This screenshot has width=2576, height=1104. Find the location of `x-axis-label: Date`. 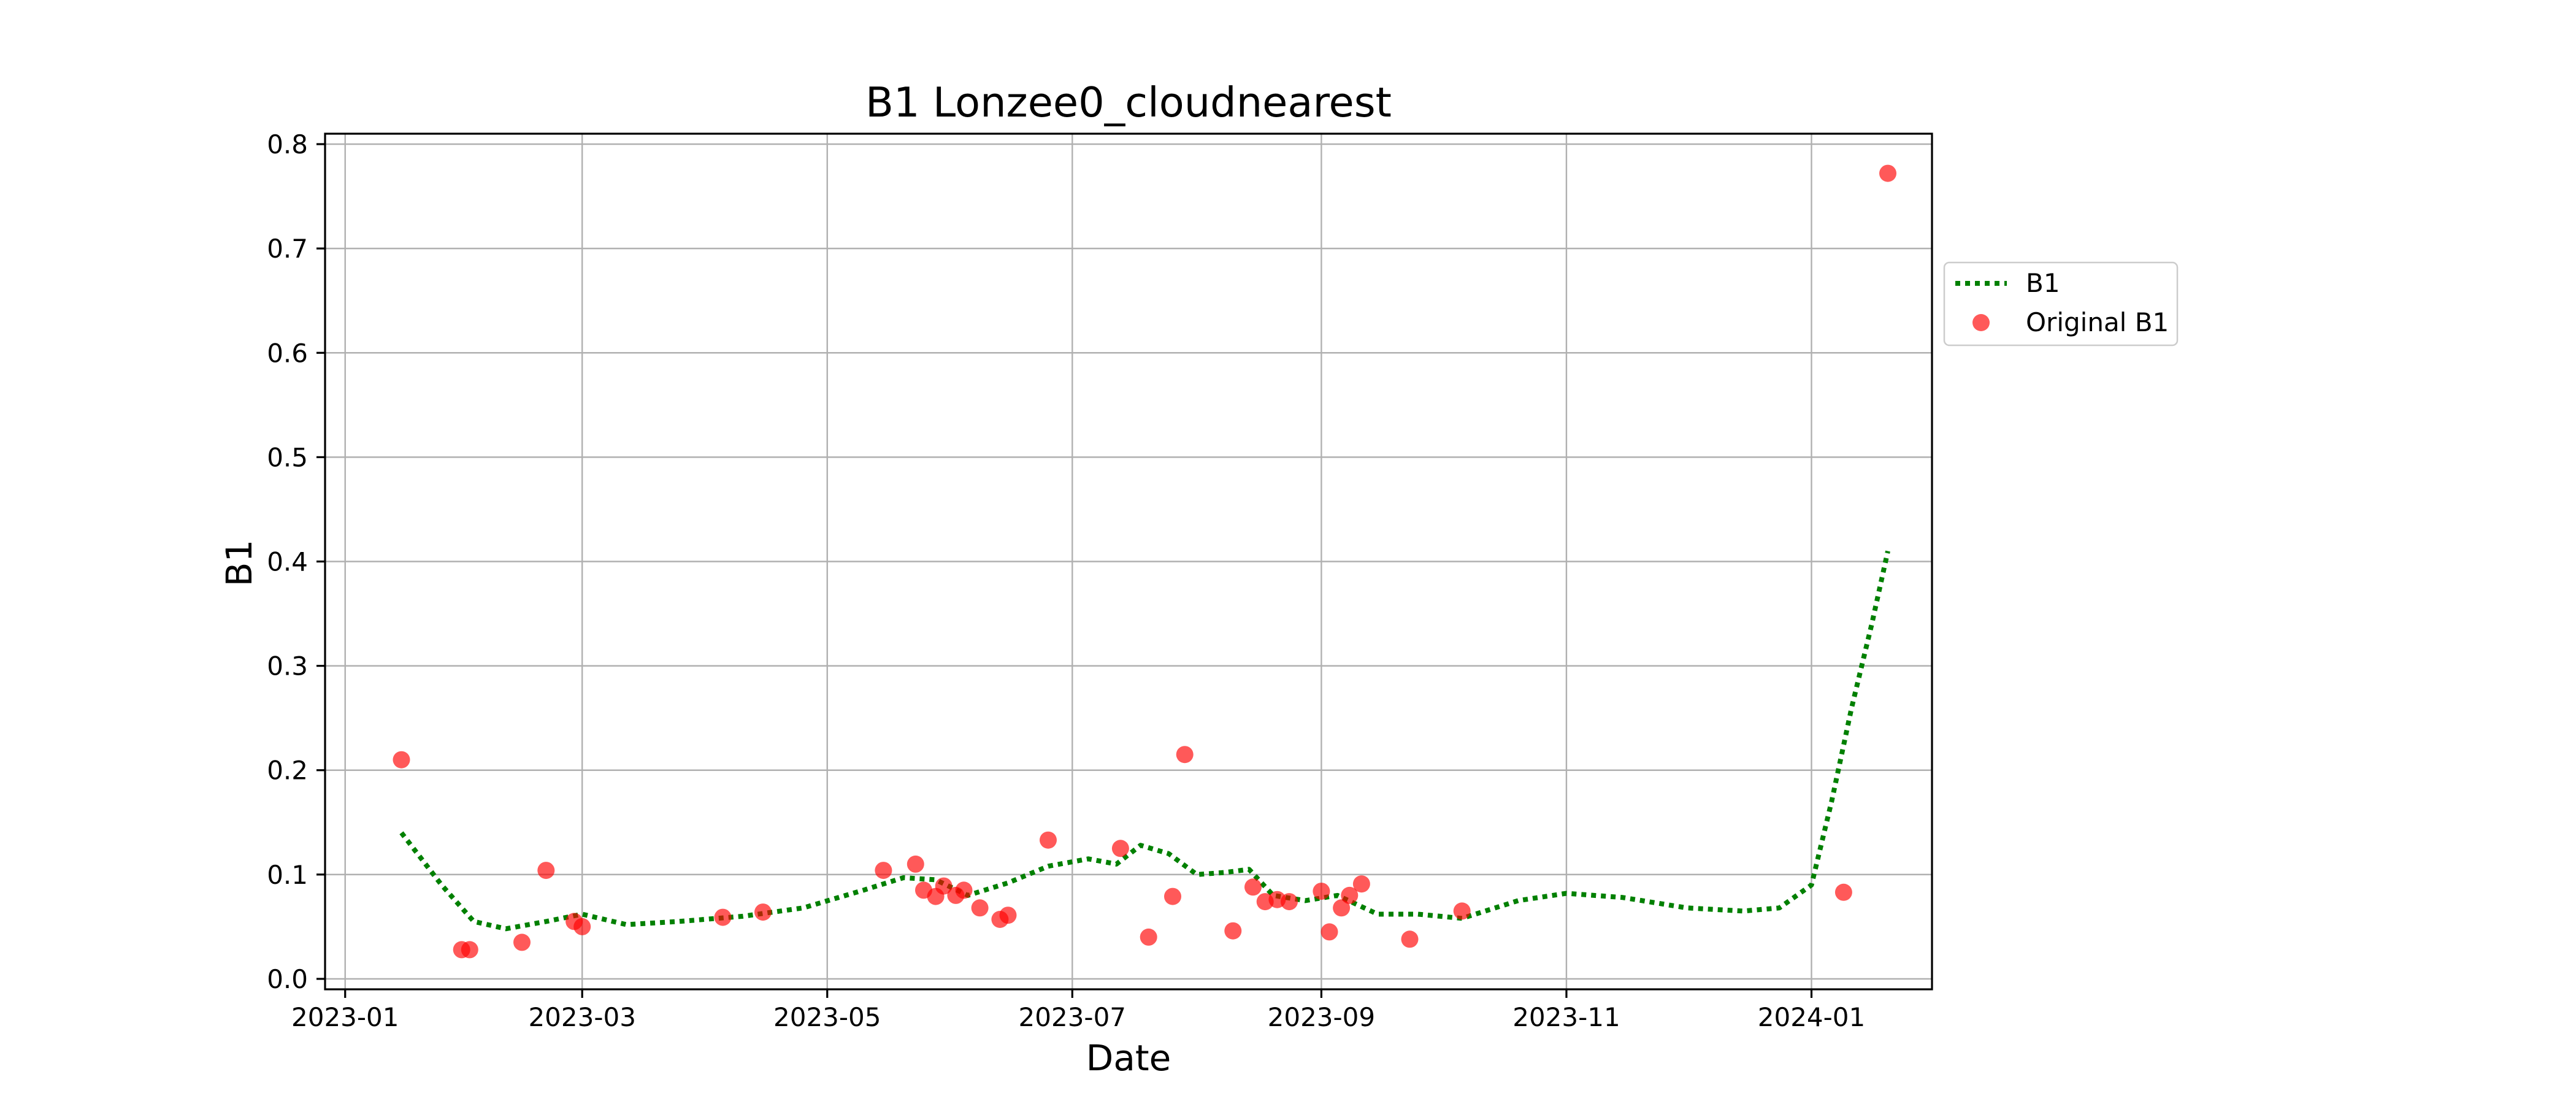

x-axis-label: Date is located at coordinates (1128, 1058).